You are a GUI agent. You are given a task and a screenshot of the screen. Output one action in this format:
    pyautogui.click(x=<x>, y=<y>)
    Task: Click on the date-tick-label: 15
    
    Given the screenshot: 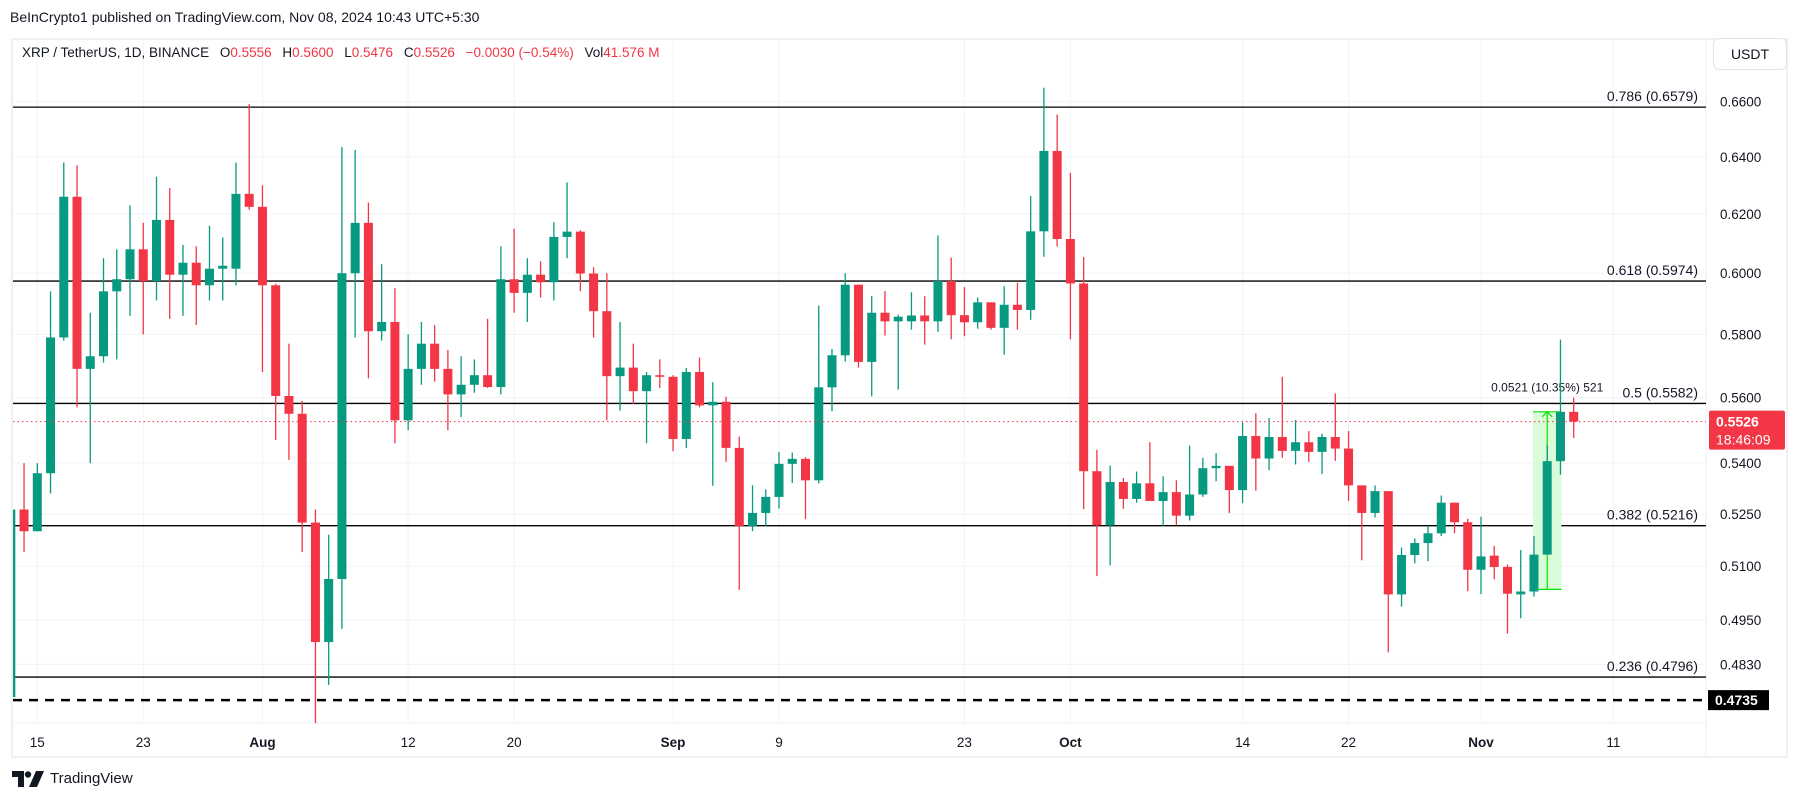 What is the action you would take?
    pyautogui.click(x=37, y=742)
    